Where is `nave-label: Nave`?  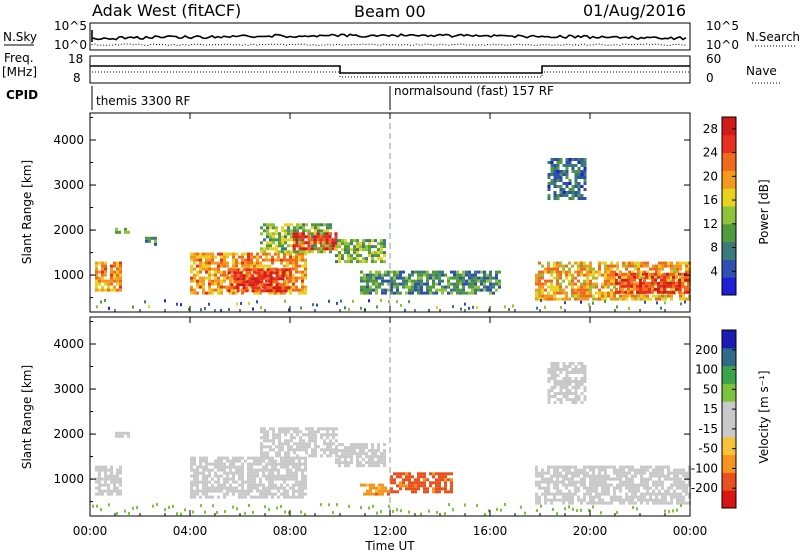 nave-label: Nave is located at coordinates (761, 71).